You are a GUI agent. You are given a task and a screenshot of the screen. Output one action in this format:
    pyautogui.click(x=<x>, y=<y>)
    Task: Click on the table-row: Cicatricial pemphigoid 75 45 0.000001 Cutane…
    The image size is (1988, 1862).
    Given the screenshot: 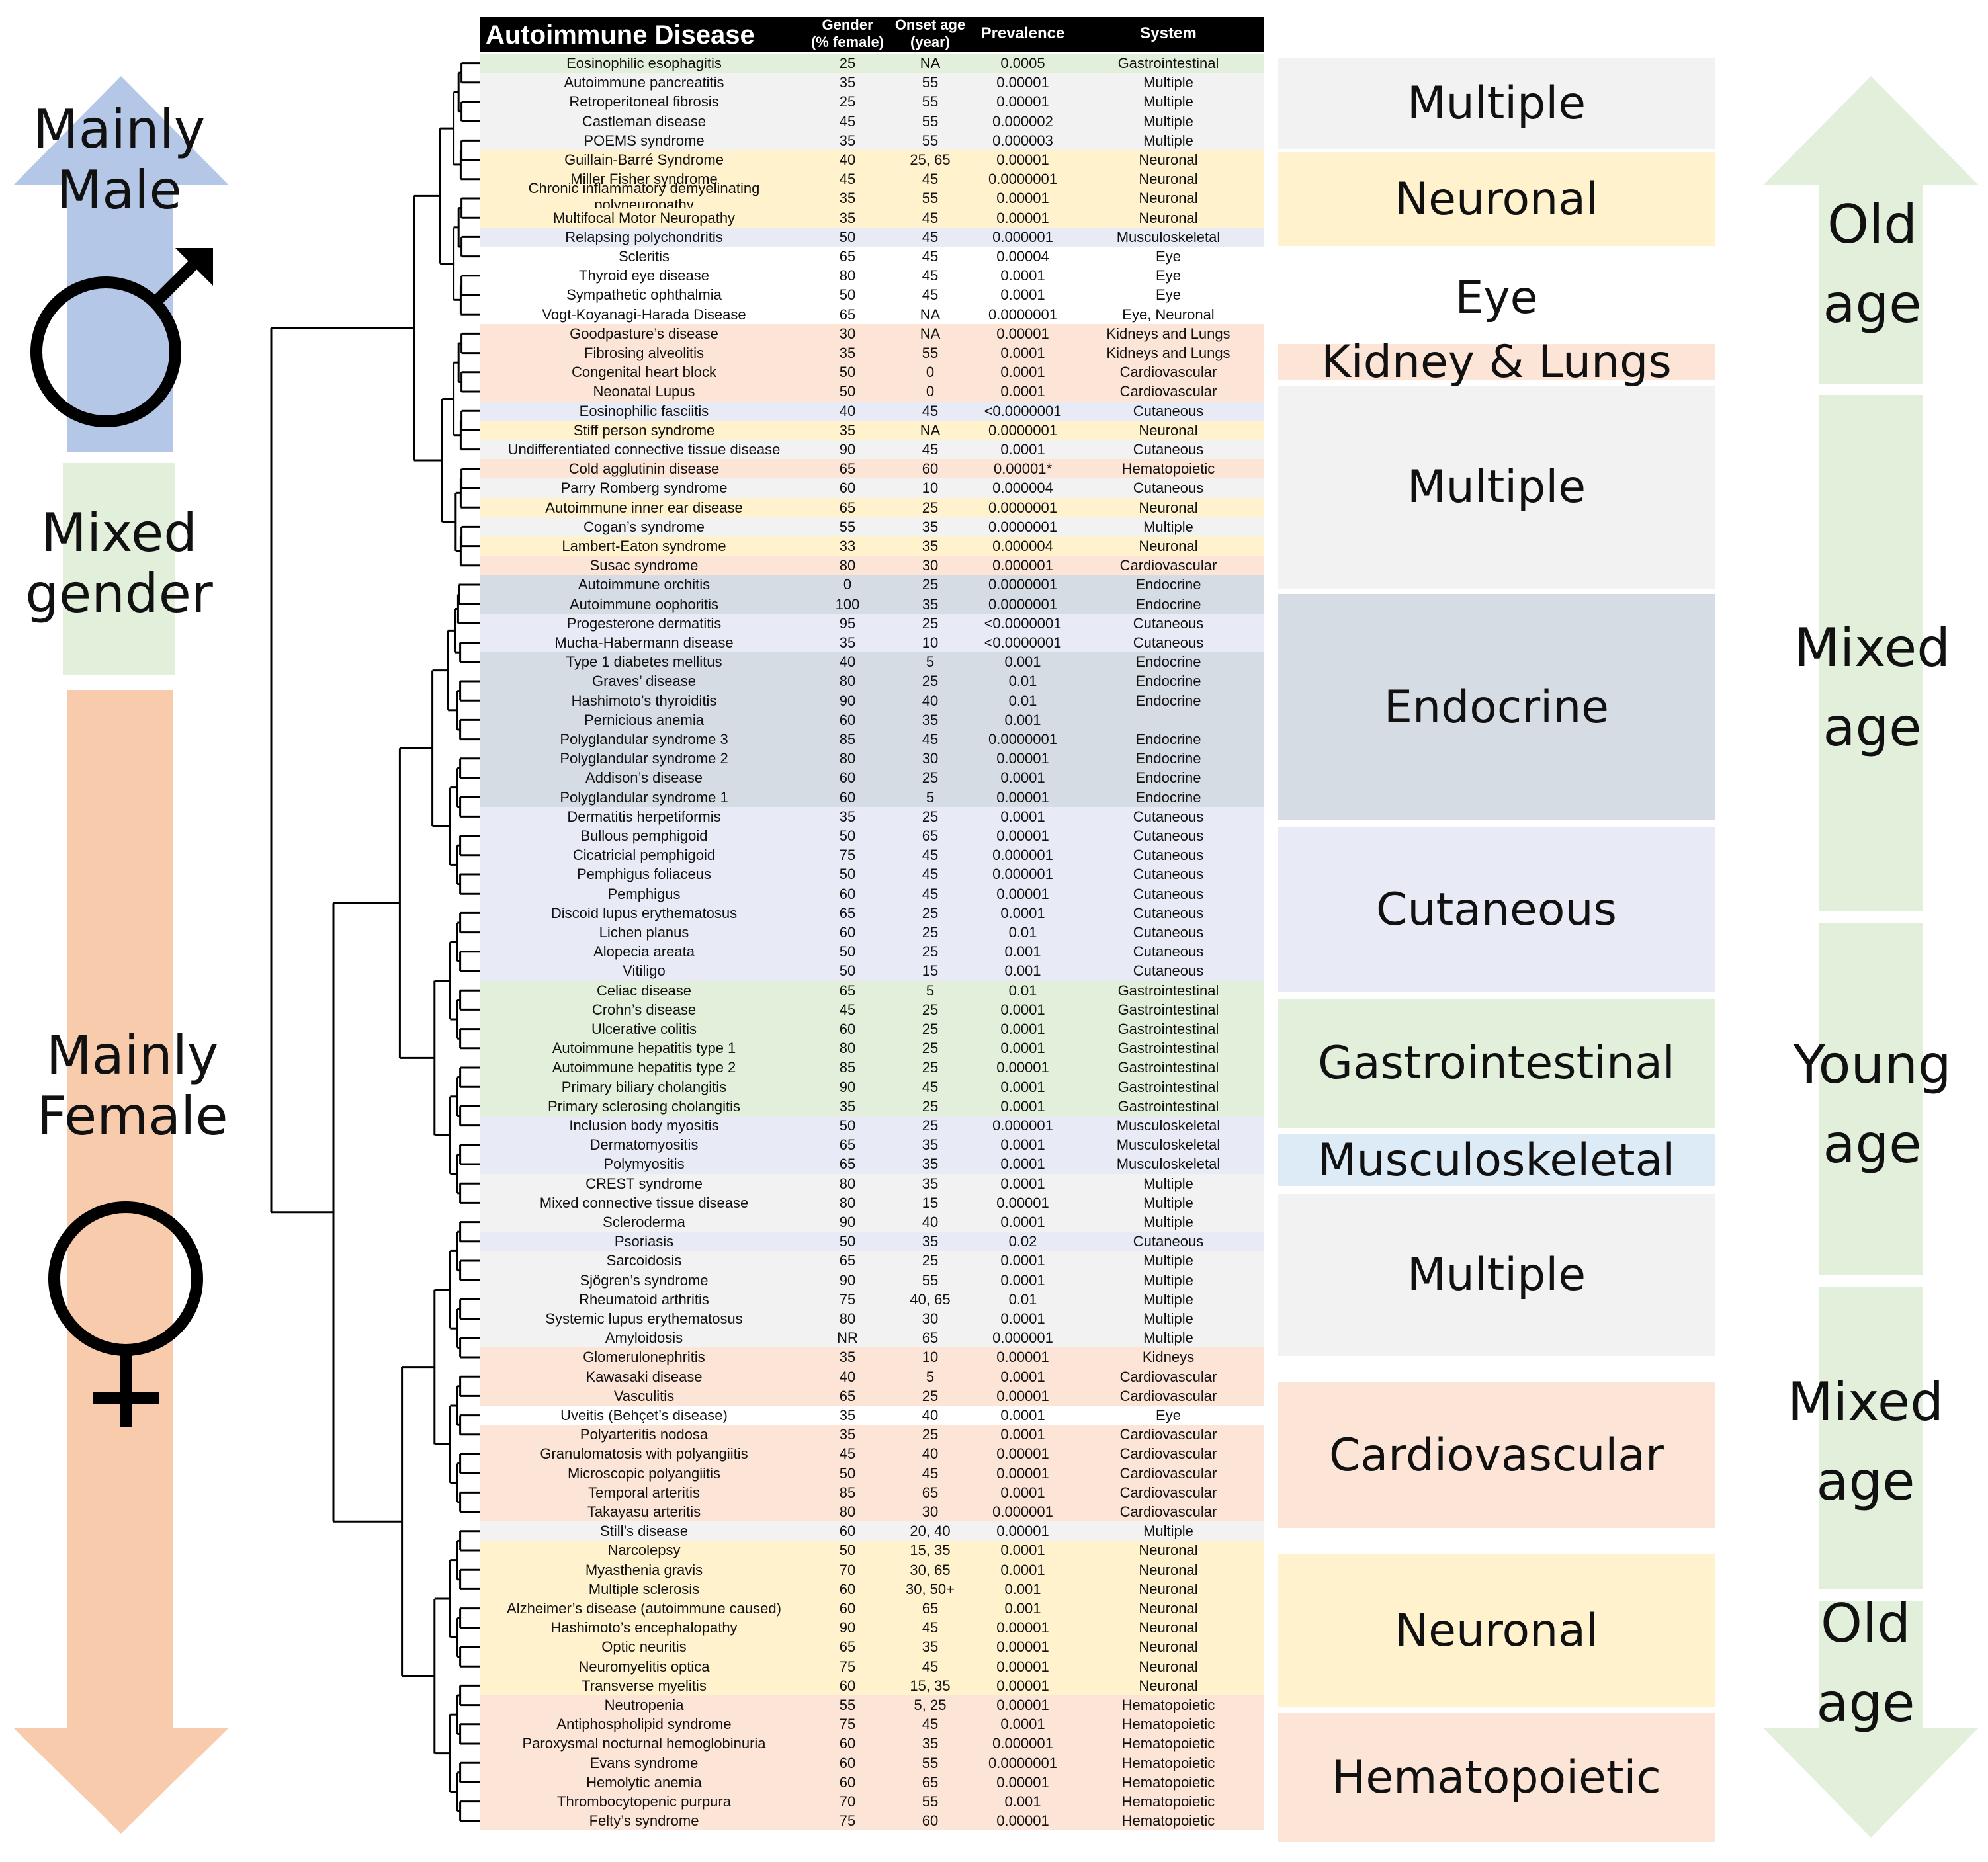 What is the action you would take?
    pyautogui.click(x=872, y=855)
    